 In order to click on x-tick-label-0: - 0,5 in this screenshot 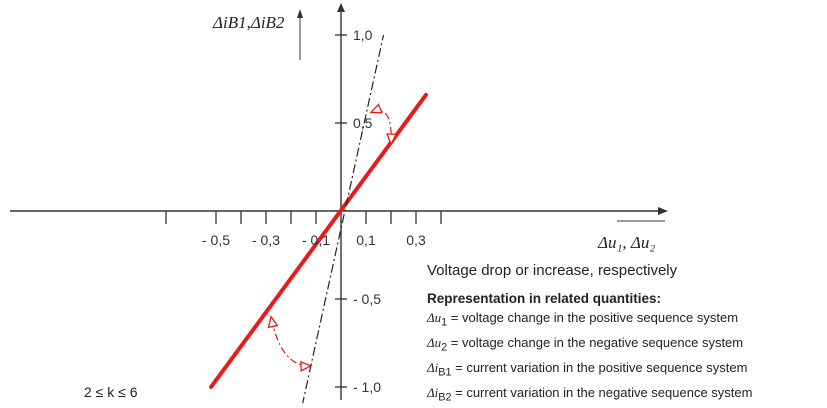, I will do `click(216, 240)`.